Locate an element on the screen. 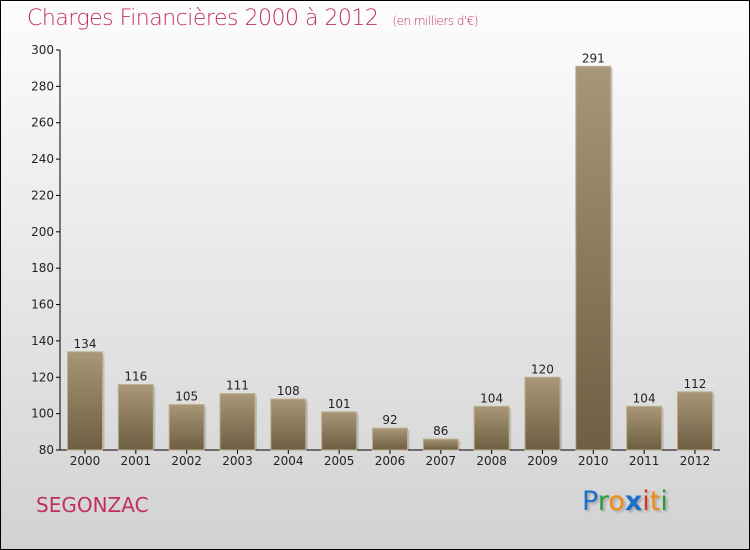  y-tick-label: 120 is located at coordinates (42, 377).